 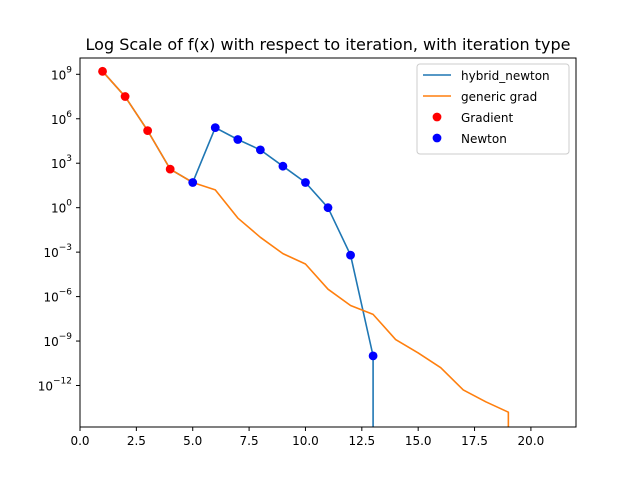 What do you see at coordinates (305, 441) in the screenshot?
I see `x-tick-label: 10.0` at bounding box center [305, 441].